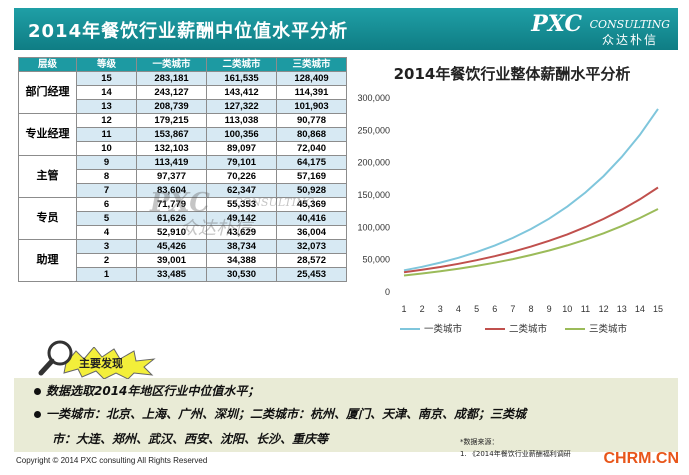  Describe the element at coordinates (311, 274) in the screenshot. I see `salary-cell: 25,453` at that location.